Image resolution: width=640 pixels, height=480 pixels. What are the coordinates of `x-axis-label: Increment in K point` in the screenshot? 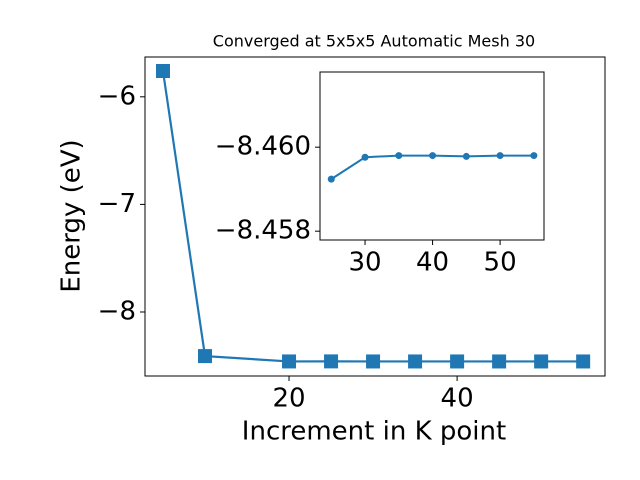 It's located at (374, 432).